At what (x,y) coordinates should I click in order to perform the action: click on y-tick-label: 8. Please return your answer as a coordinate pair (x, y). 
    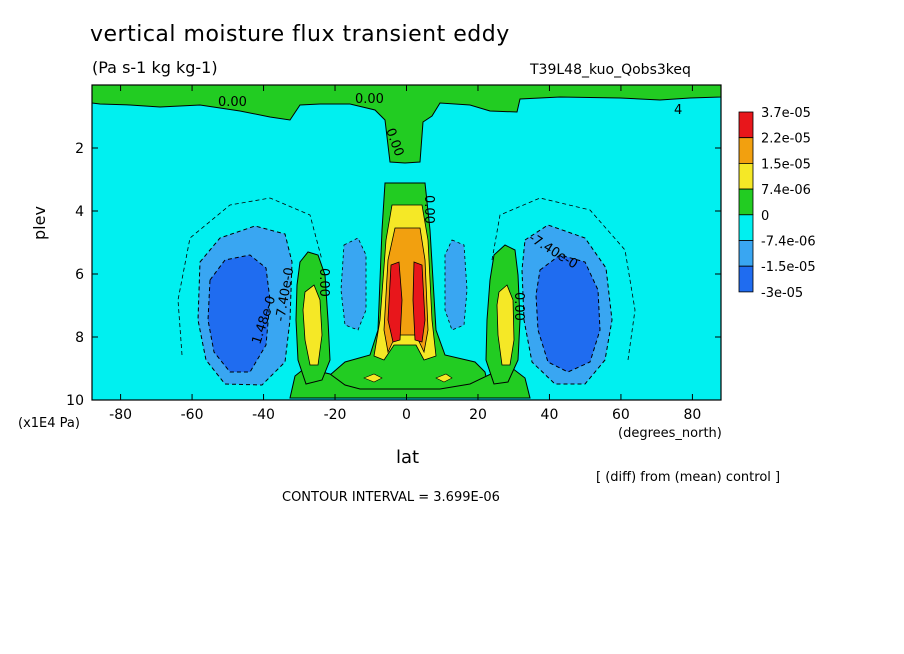
    Looking at the image, I should click on (79, 338).